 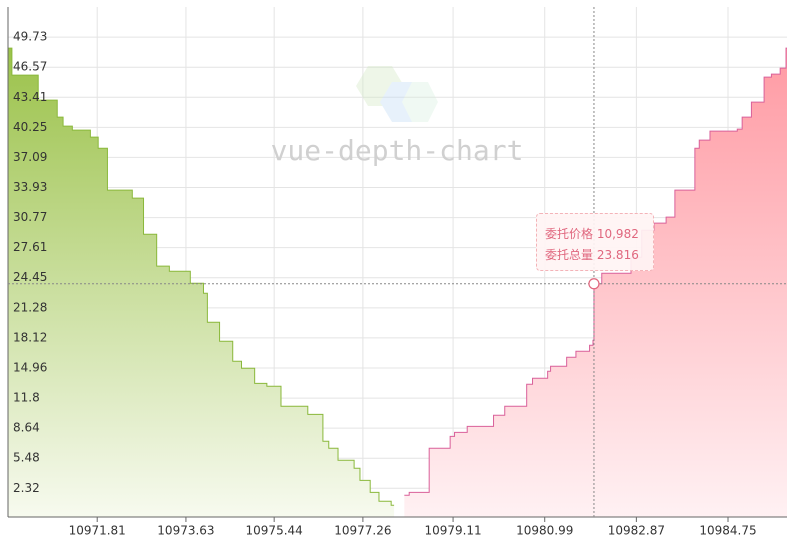 What do you see at coordinates (636, 531) in the screenshot?
I see `x-tick-label: 10982.87` at bounding box center [636, 531].